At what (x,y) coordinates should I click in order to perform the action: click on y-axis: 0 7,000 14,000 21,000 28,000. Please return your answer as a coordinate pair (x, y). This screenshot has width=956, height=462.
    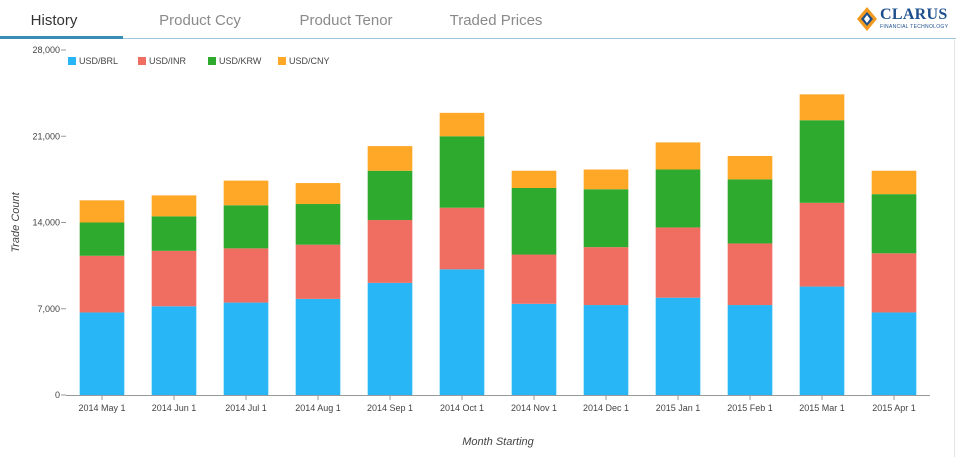
    Looking at the image, I should click on (49, 222).